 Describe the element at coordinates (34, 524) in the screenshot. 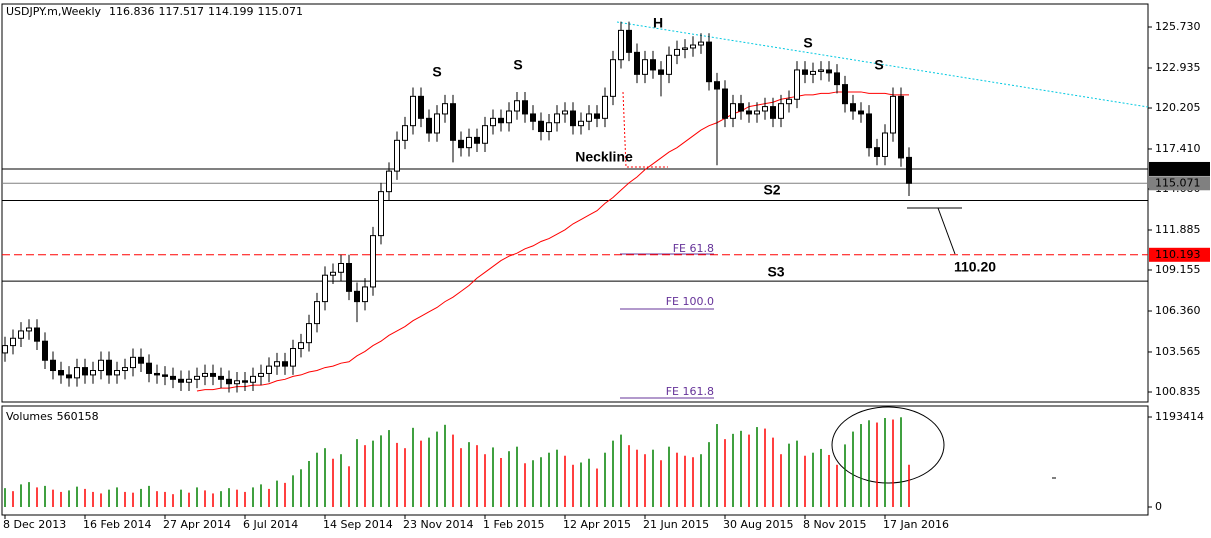

I see `x-tick-label: 8 Dec 2013` at that location.